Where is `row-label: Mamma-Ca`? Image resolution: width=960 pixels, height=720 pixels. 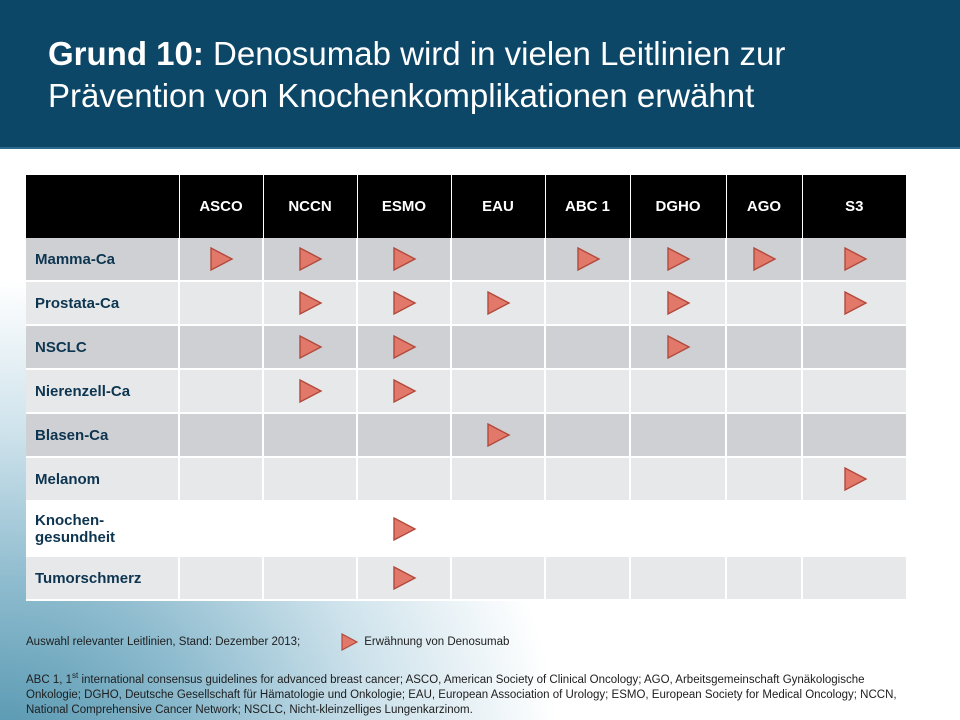
row-label: Mamma-Ca is located at coordinates (103, 260).